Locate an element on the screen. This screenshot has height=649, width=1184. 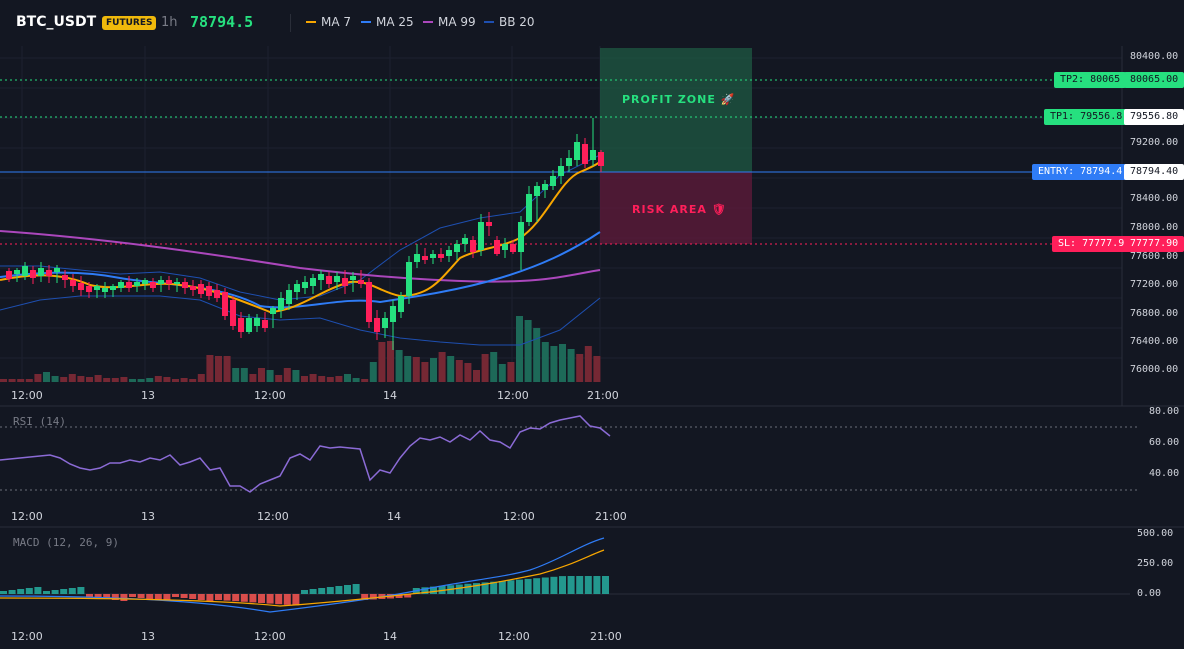
macd-axis-label: 250.00 is located at coordinates (1155, 563).